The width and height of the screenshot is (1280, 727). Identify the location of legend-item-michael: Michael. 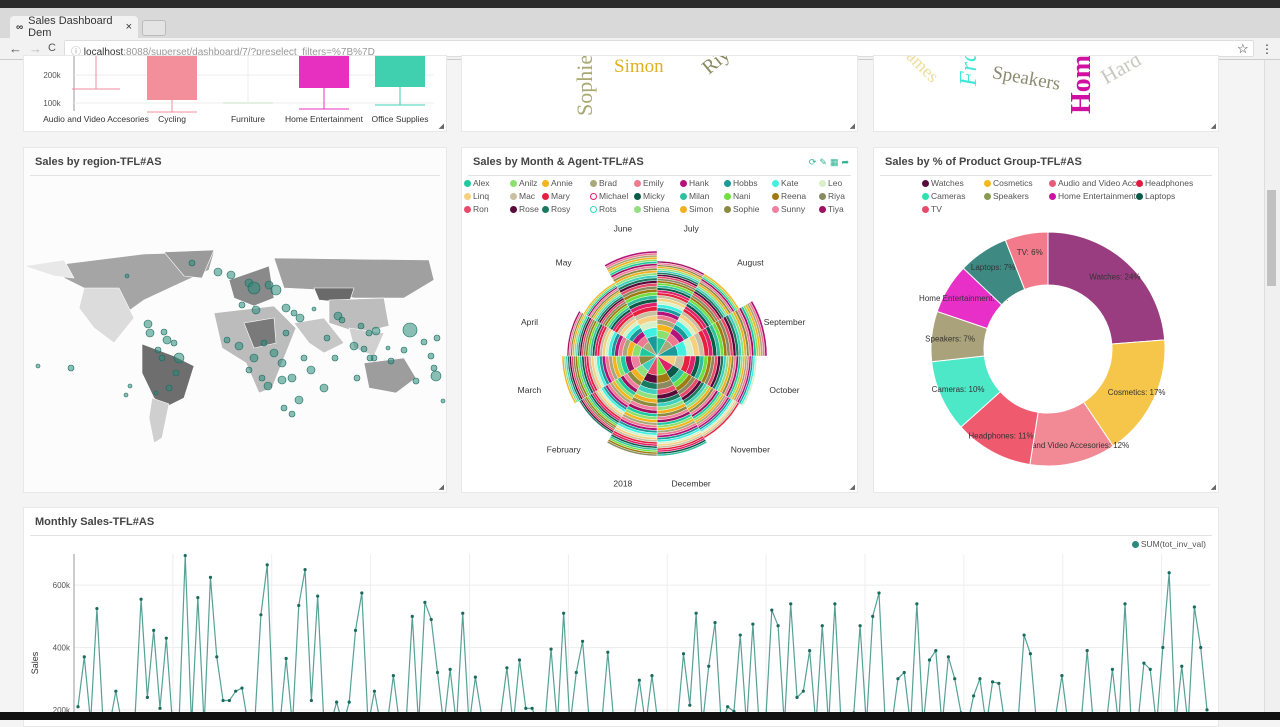
(609, 196).